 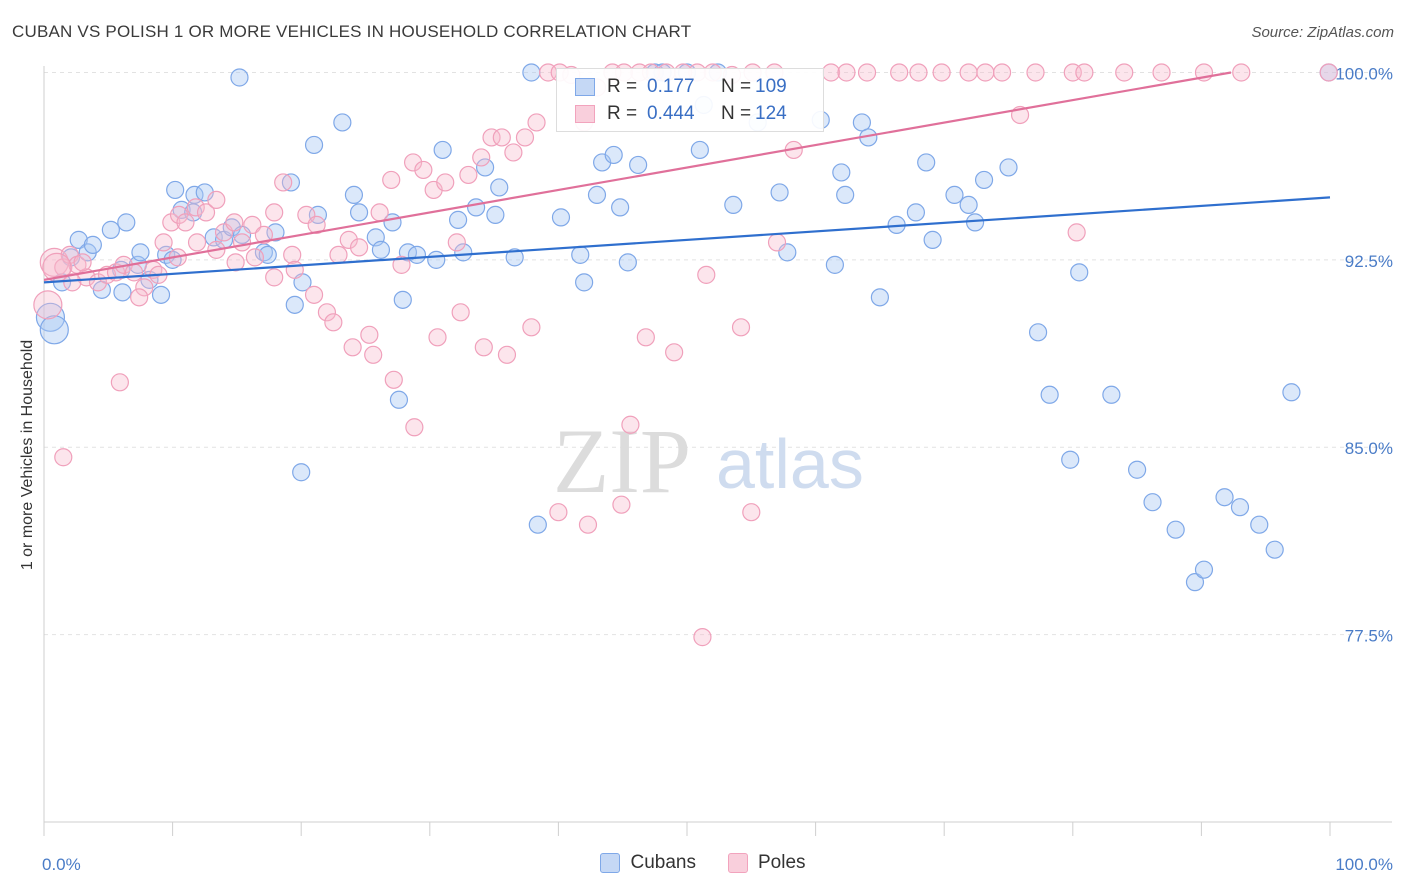 What do you see at coordinates (622, 86) in the screenshot?
I see `r-label: R =` at bounding box center [622, 86].